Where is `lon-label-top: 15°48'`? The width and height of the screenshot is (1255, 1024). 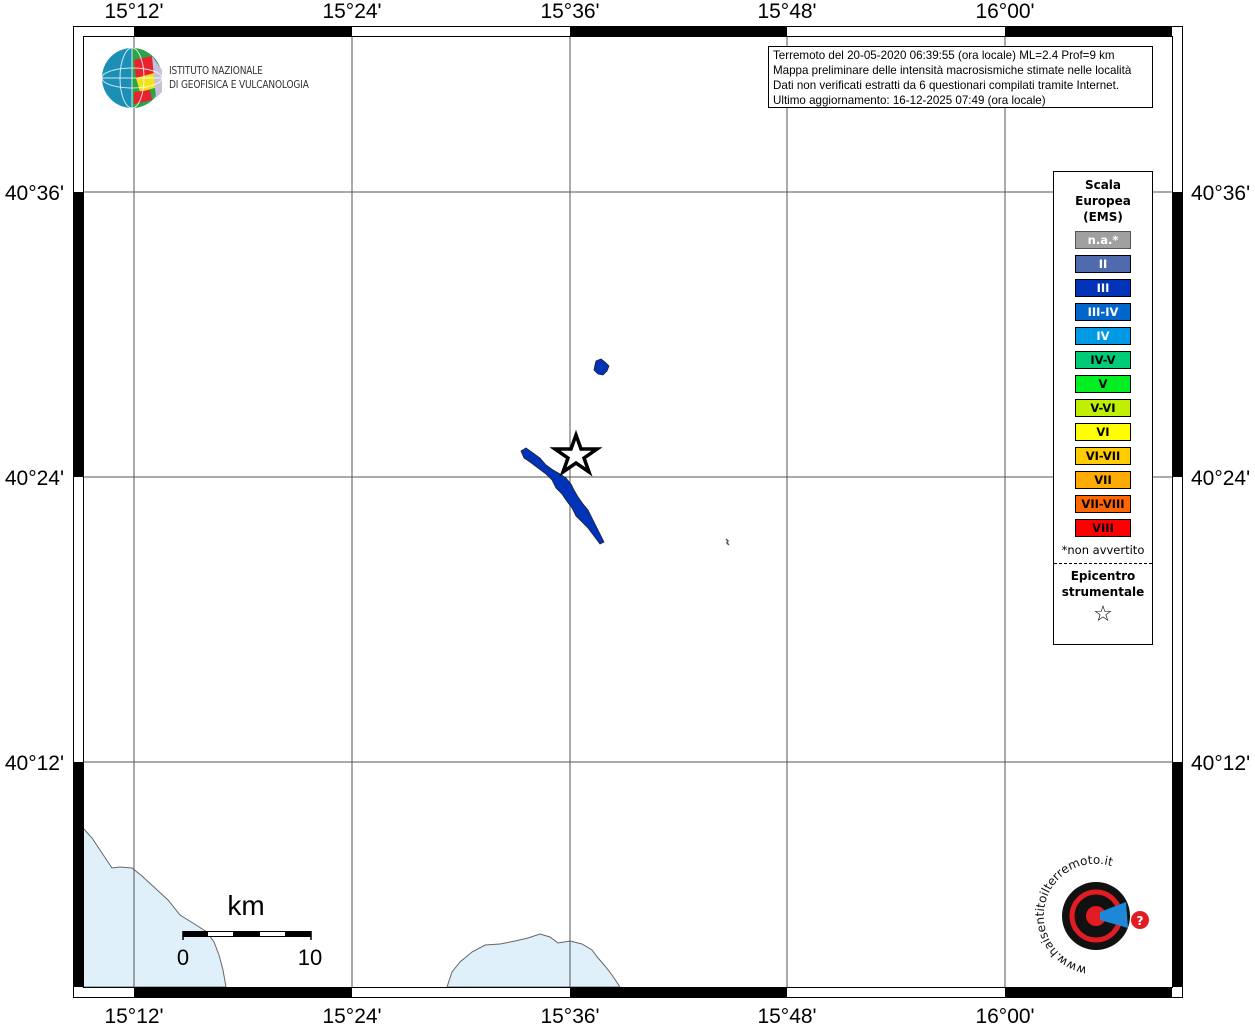
lon-label-top: 15°48' is located at coordinates (786, 11).